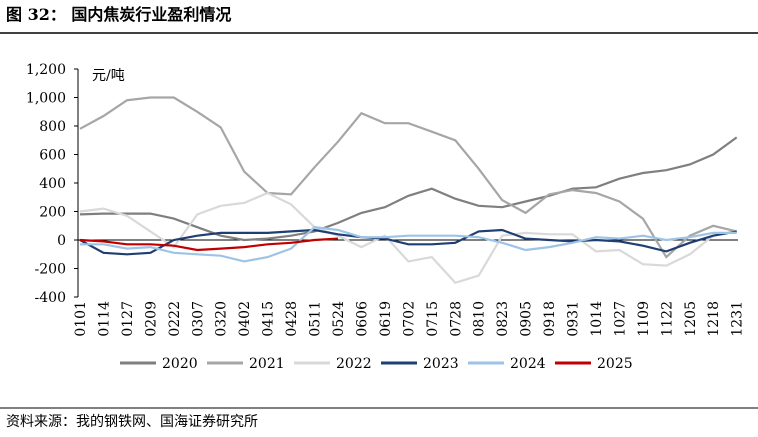 The image size is (758, 437). Describe the element at coordinates (738, 319) in the screenshot. I see `x-tick-label: 1231` at that location.